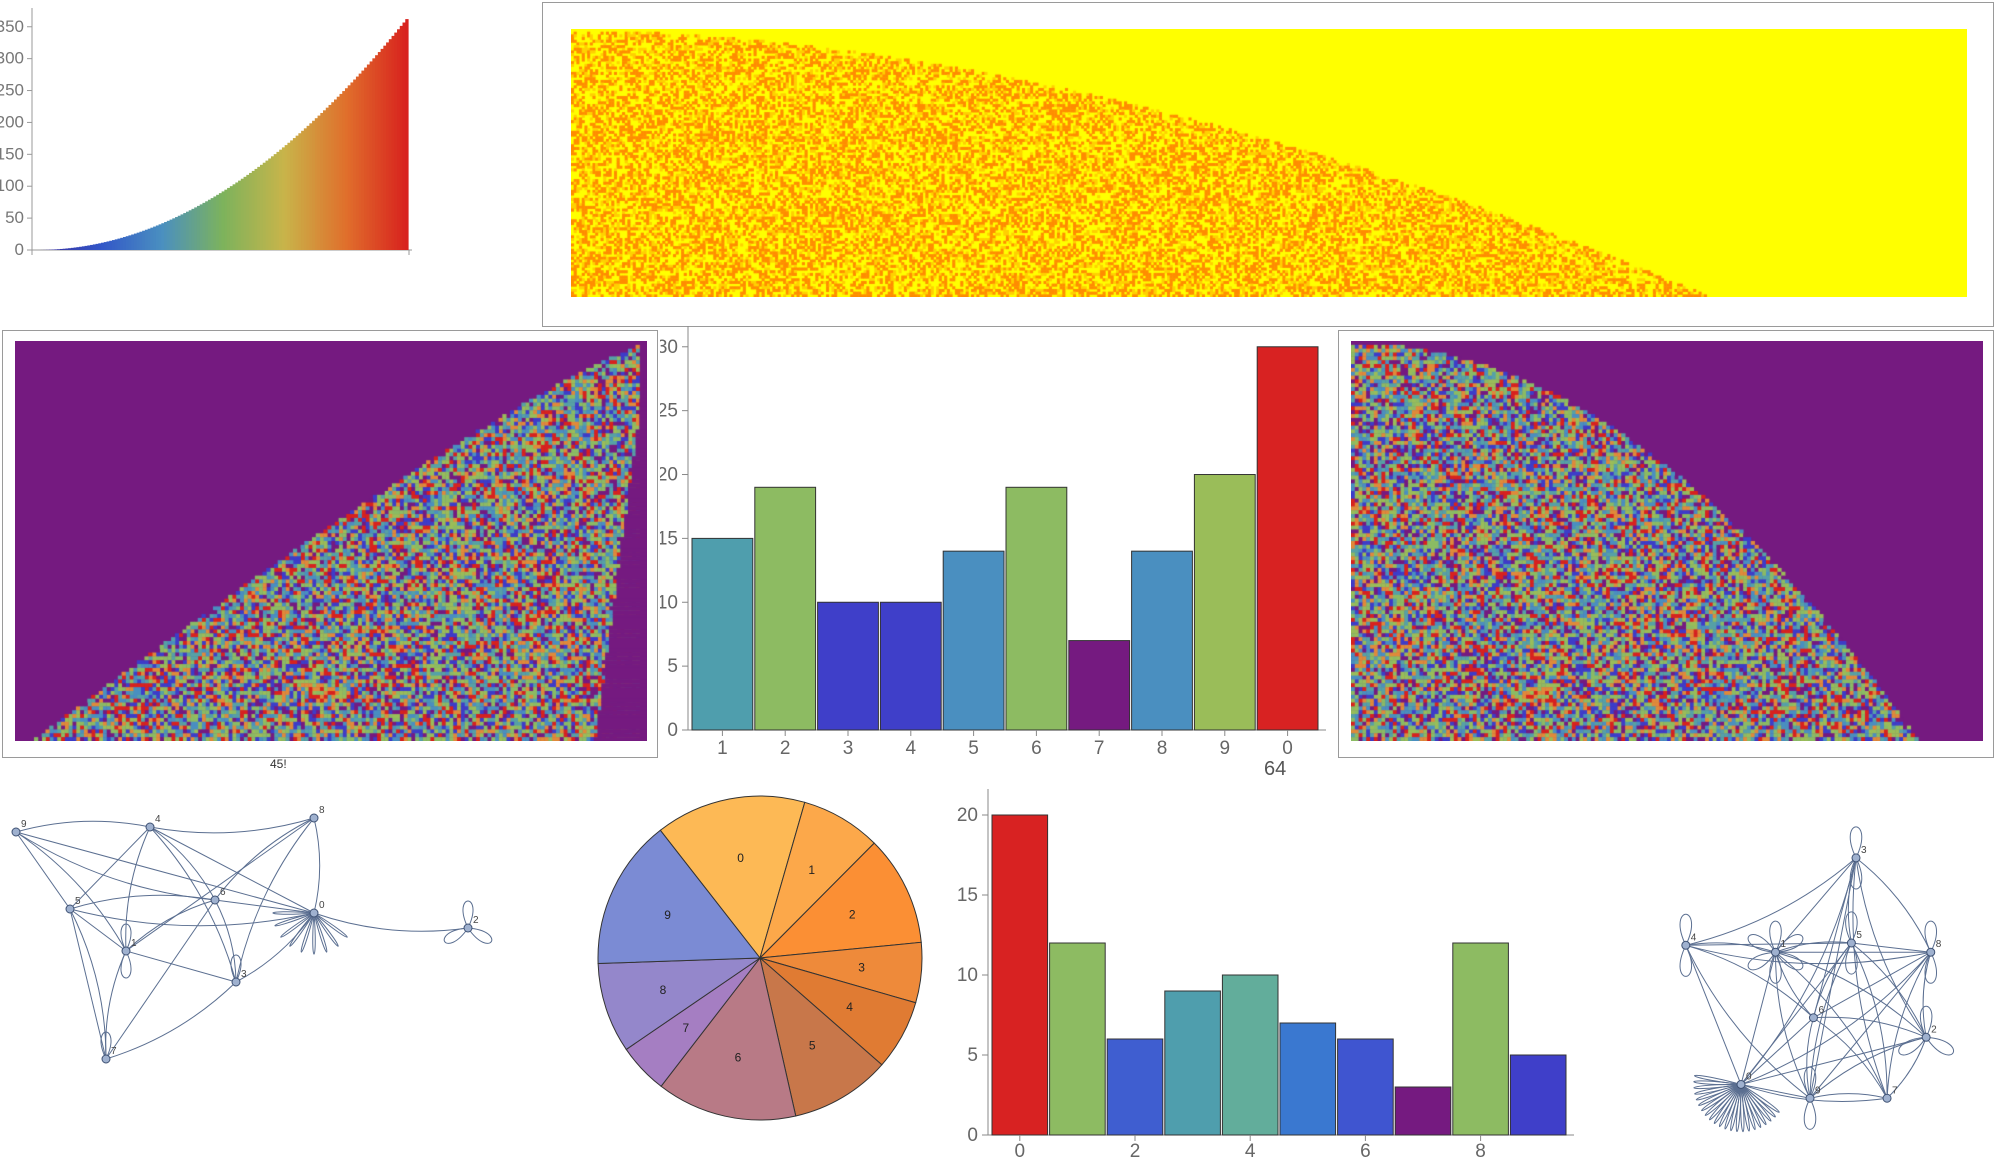 The image size is (1995, 1162). I want to click on graph-node-label: 9, so click(24, 824).